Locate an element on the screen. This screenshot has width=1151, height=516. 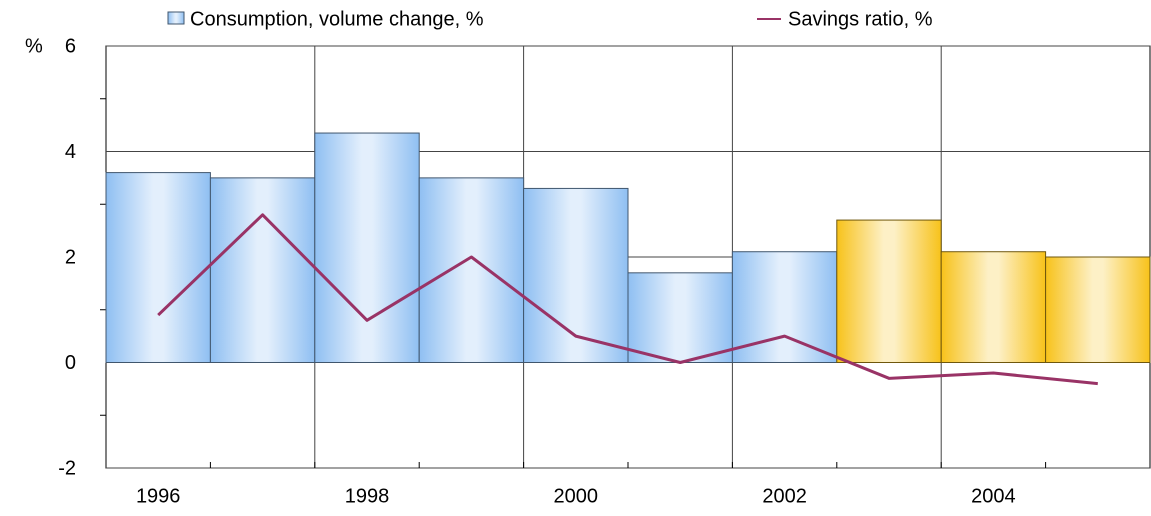
y-tick-label: -2 is located at coordinates (67, 468).